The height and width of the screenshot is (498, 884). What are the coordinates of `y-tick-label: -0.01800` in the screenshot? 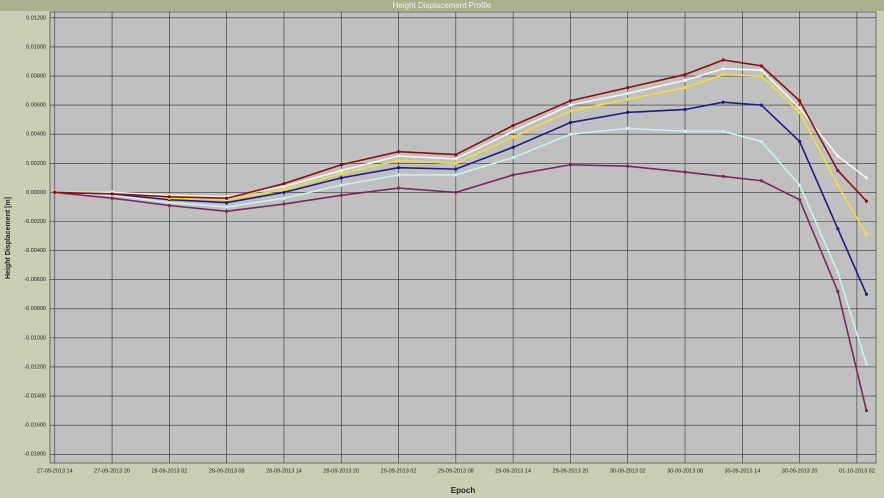 It's located at (35, 455).